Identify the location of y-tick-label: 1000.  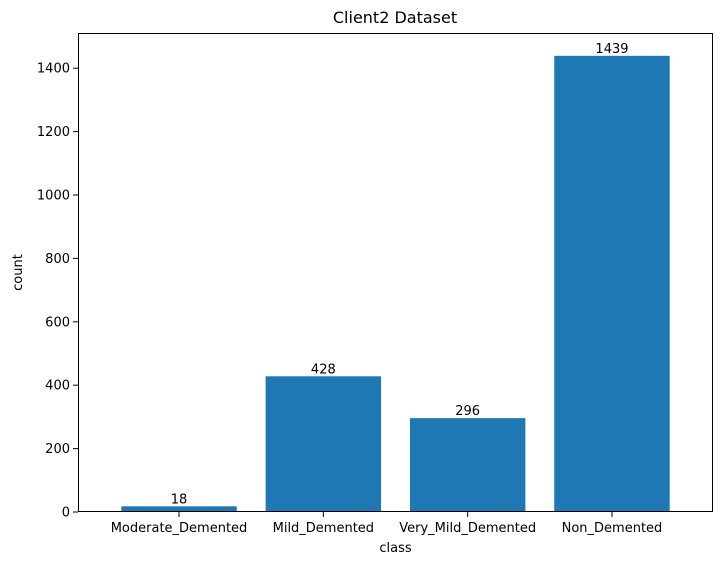
(53, 195).